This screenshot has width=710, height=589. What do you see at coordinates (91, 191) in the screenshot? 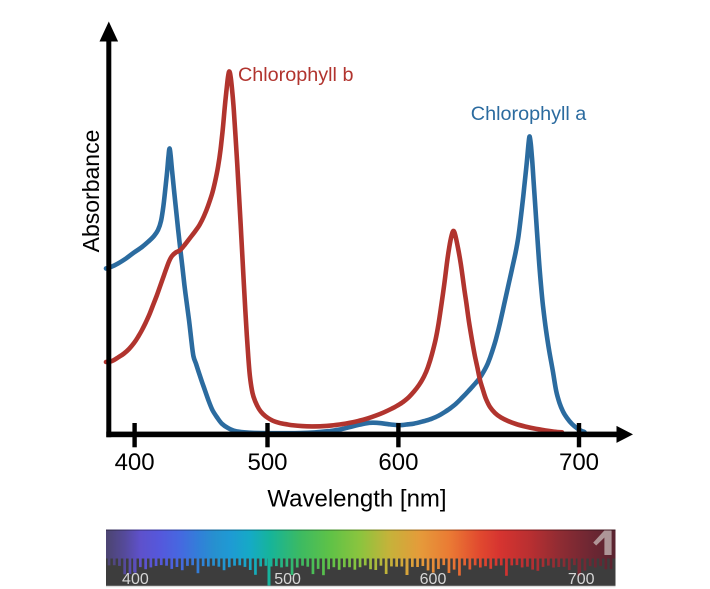
I see `svg-text: Absorbance` at bounding box center [91, 191].